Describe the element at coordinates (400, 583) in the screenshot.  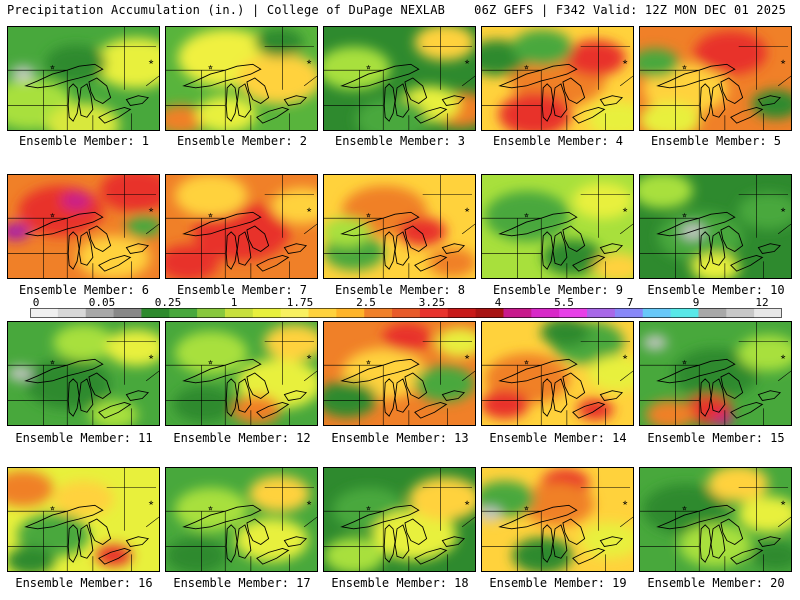
I see `ensemble-member-caption: Ensemble Member: 18` at that location.